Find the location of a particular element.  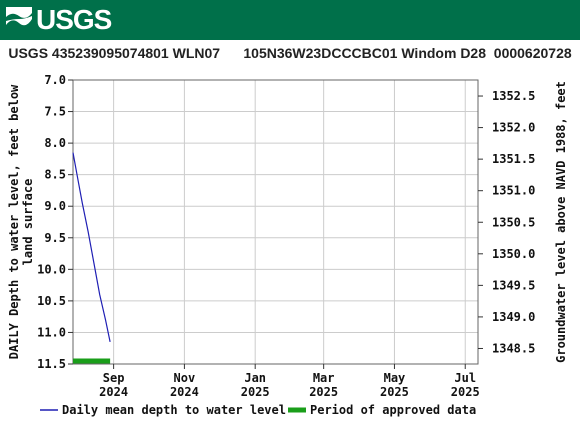

usgs-logo: USGS is located at coordinates (59, 20).